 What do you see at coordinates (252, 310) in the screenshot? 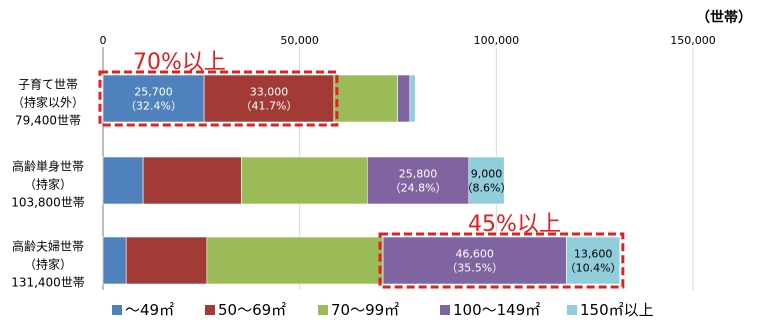
I see `legend-label: 50～69㎡` at bounding box center [252, 310].